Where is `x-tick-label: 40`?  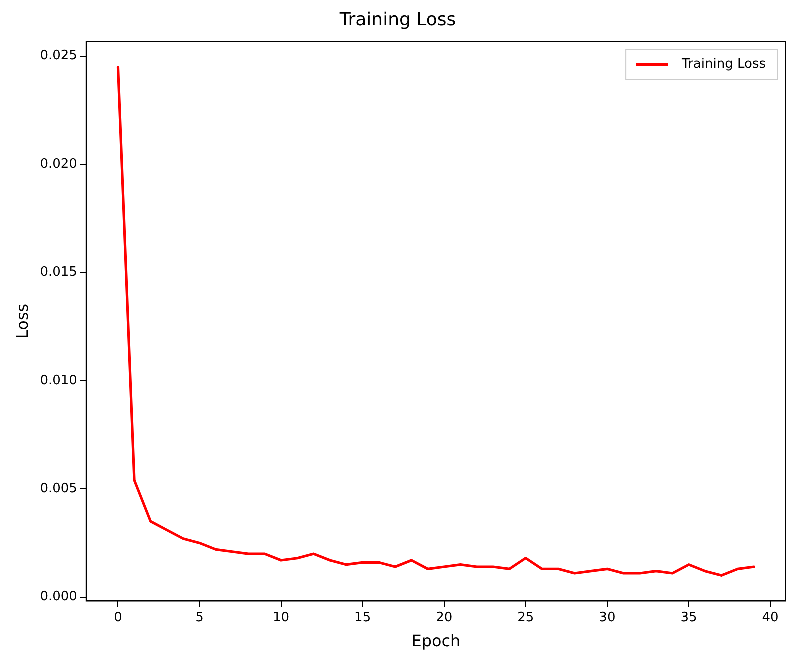 x-tick-label: 40 is located at coordinates (770, 618).